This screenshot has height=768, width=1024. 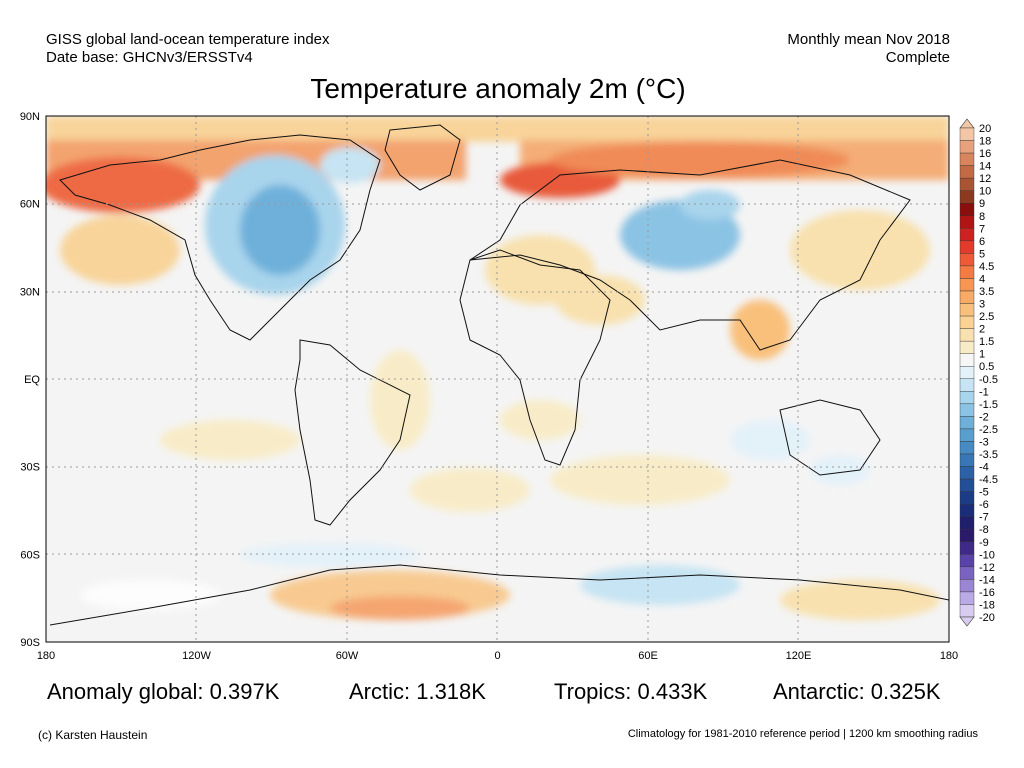 I want to click on lat-label: 60N, so click(x=30, y=205).